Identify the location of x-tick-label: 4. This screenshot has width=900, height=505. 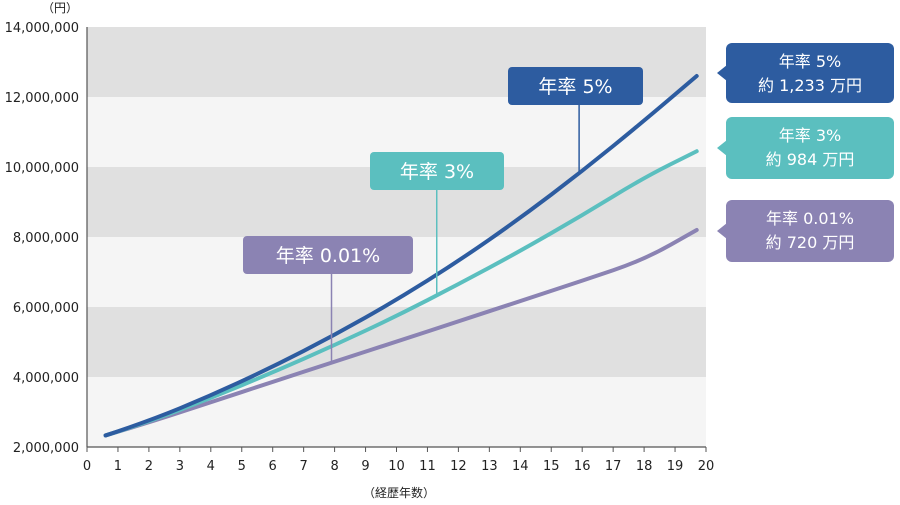
(211, 466).